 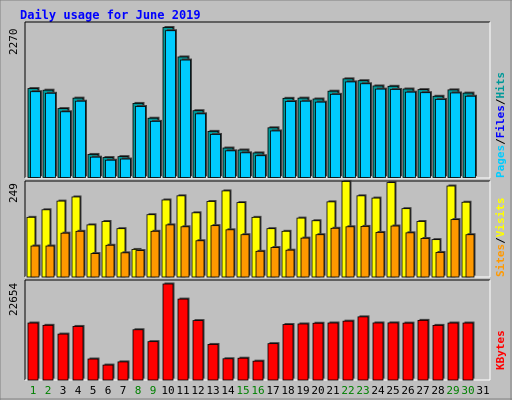 What do you see at coordinates (500, 260) in the screenshot?
I see `legend-sites: Sites` at bounding box center [500, 260].